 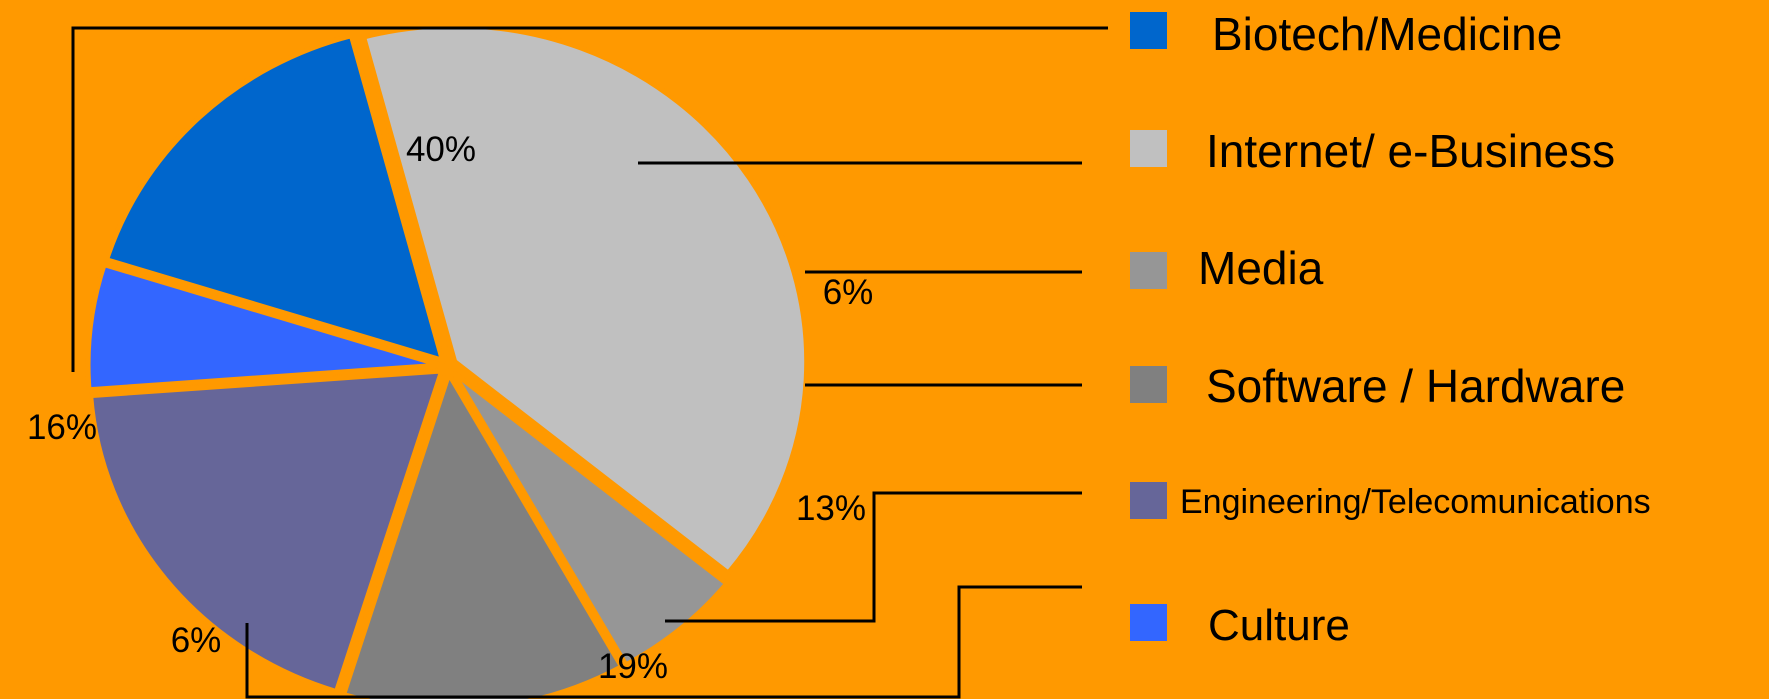 What do you see at coordinates (1148, 622) in the screenshot?
I see `legend-swatch-culture` at bounding box center [1148, 622].